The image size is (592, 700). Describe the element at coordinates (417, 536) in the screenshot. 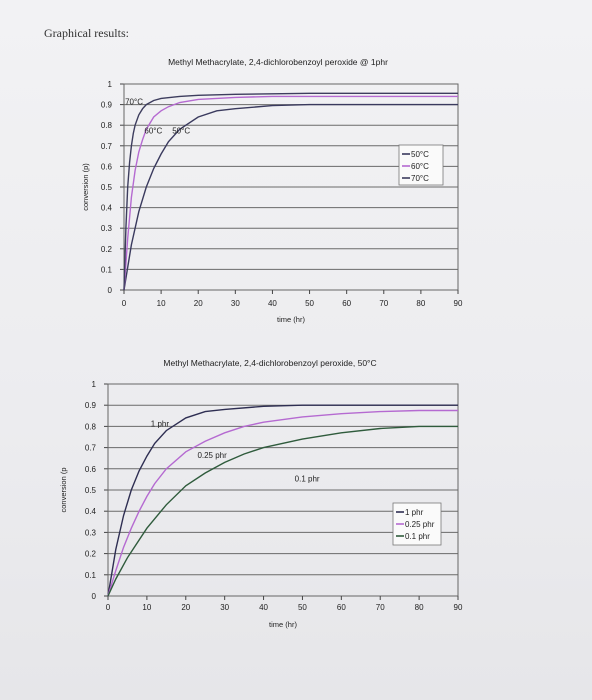

I see `legend-label: 0.1 phr` at that location.